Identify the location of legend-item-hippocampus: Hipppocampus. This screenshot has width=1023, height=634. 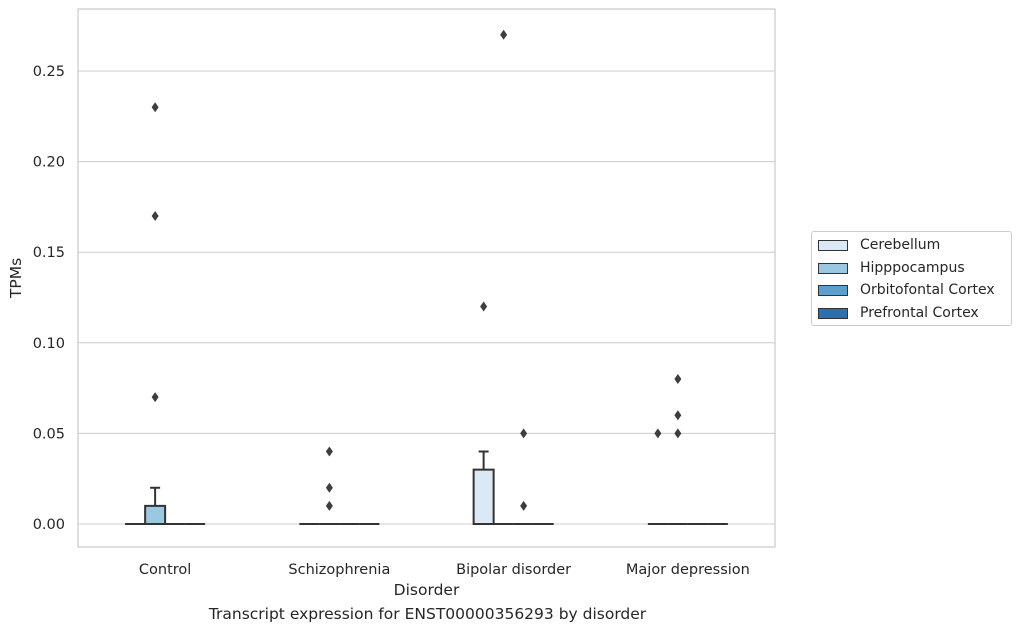
(891, 268).